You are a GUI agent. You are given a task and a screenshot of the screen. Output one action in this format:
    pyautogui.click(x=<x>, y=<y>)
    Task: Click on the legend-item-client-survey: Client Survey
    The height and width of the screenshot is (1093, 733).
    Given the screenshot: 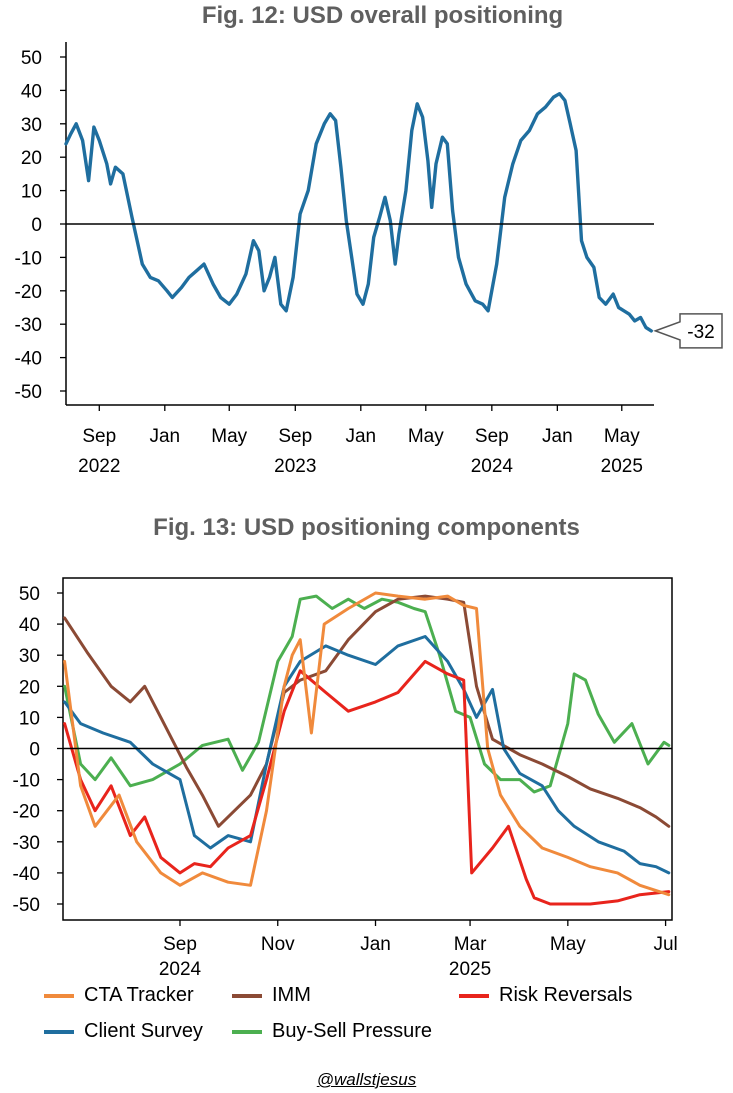 What is the action you would take?
    pyautogui.click(x=123, y=1031)
    